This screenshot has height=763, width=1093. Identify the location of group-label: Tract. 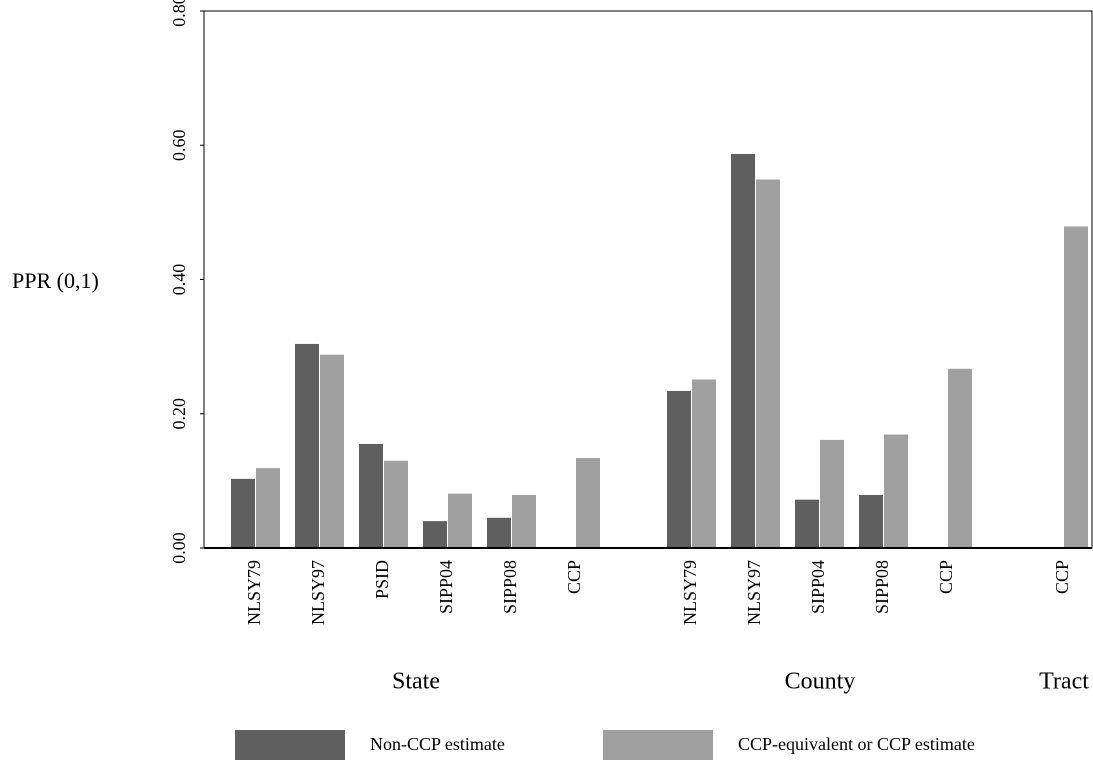
(1064, 682).